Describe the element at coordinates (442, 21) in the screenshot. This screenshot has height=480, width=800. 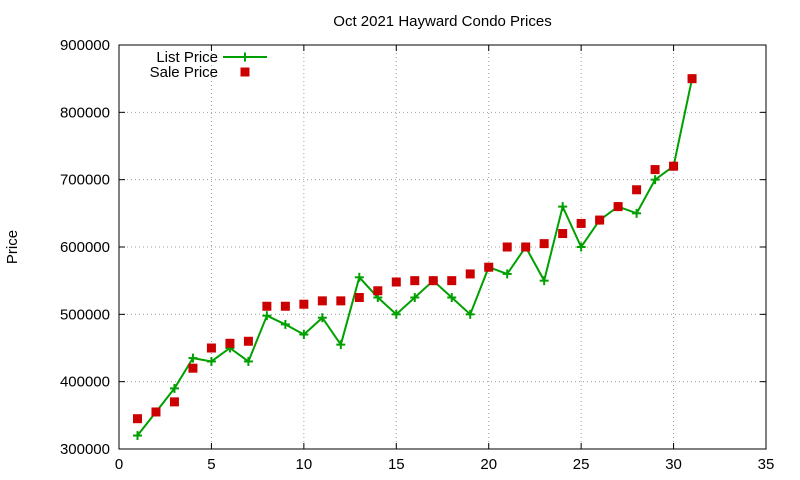
I see `chart-title: Oct 2021 Hayward Condo Prices` at that location.